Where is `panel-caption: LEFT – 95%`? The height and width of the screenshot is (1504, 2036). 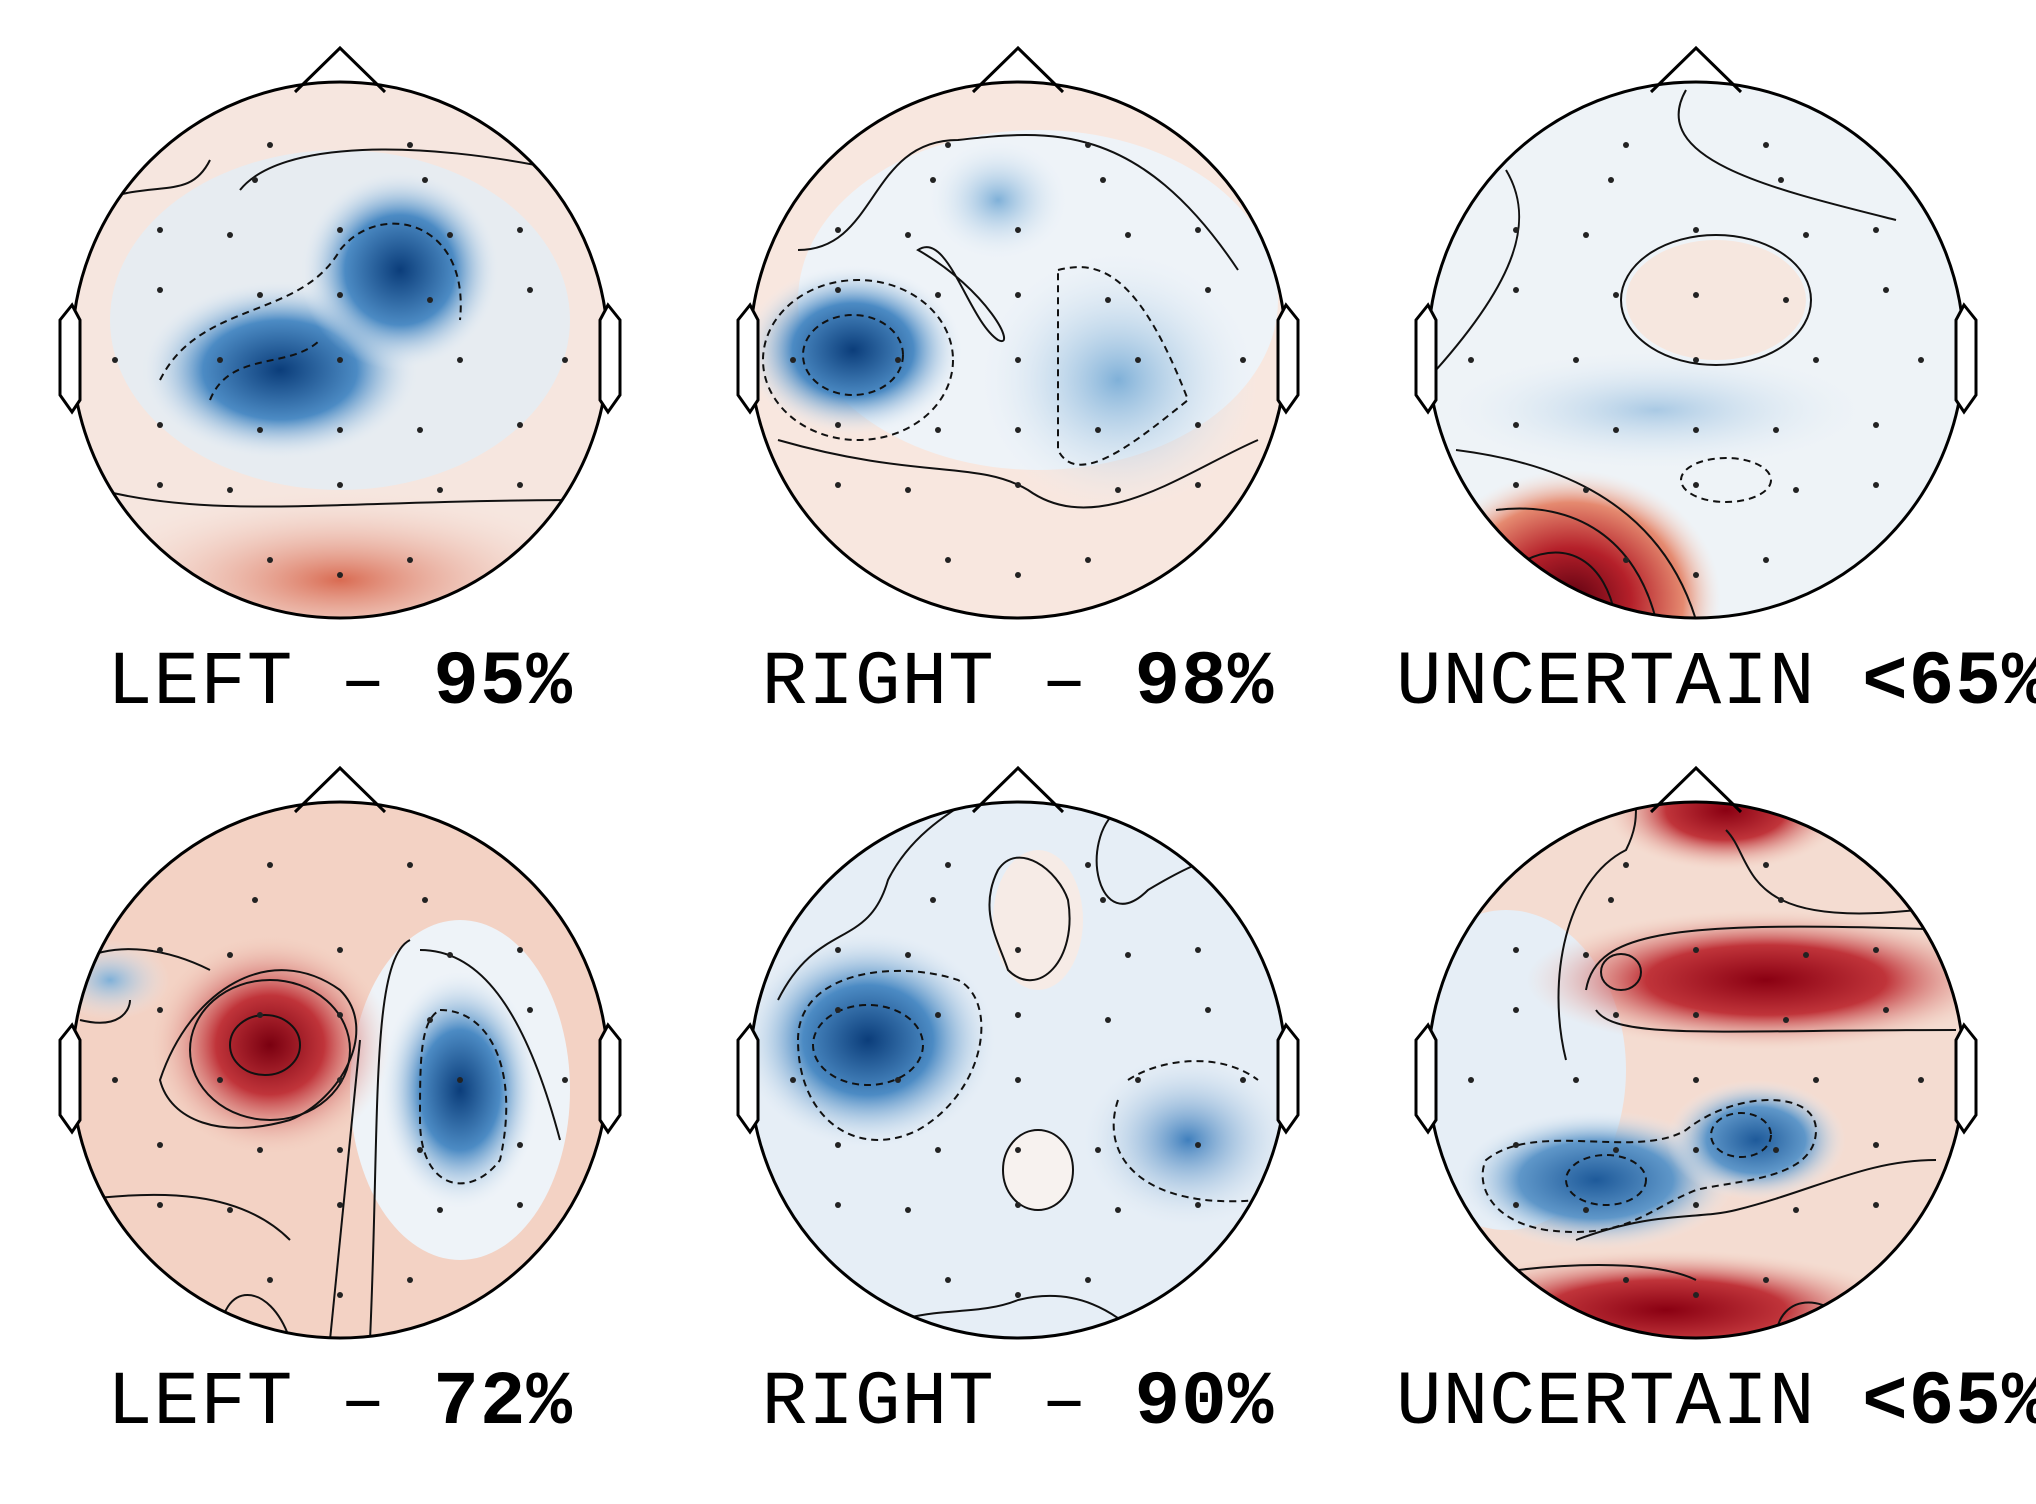
panel-caption: LEFT – 95% is located at coordinates (340, 683).